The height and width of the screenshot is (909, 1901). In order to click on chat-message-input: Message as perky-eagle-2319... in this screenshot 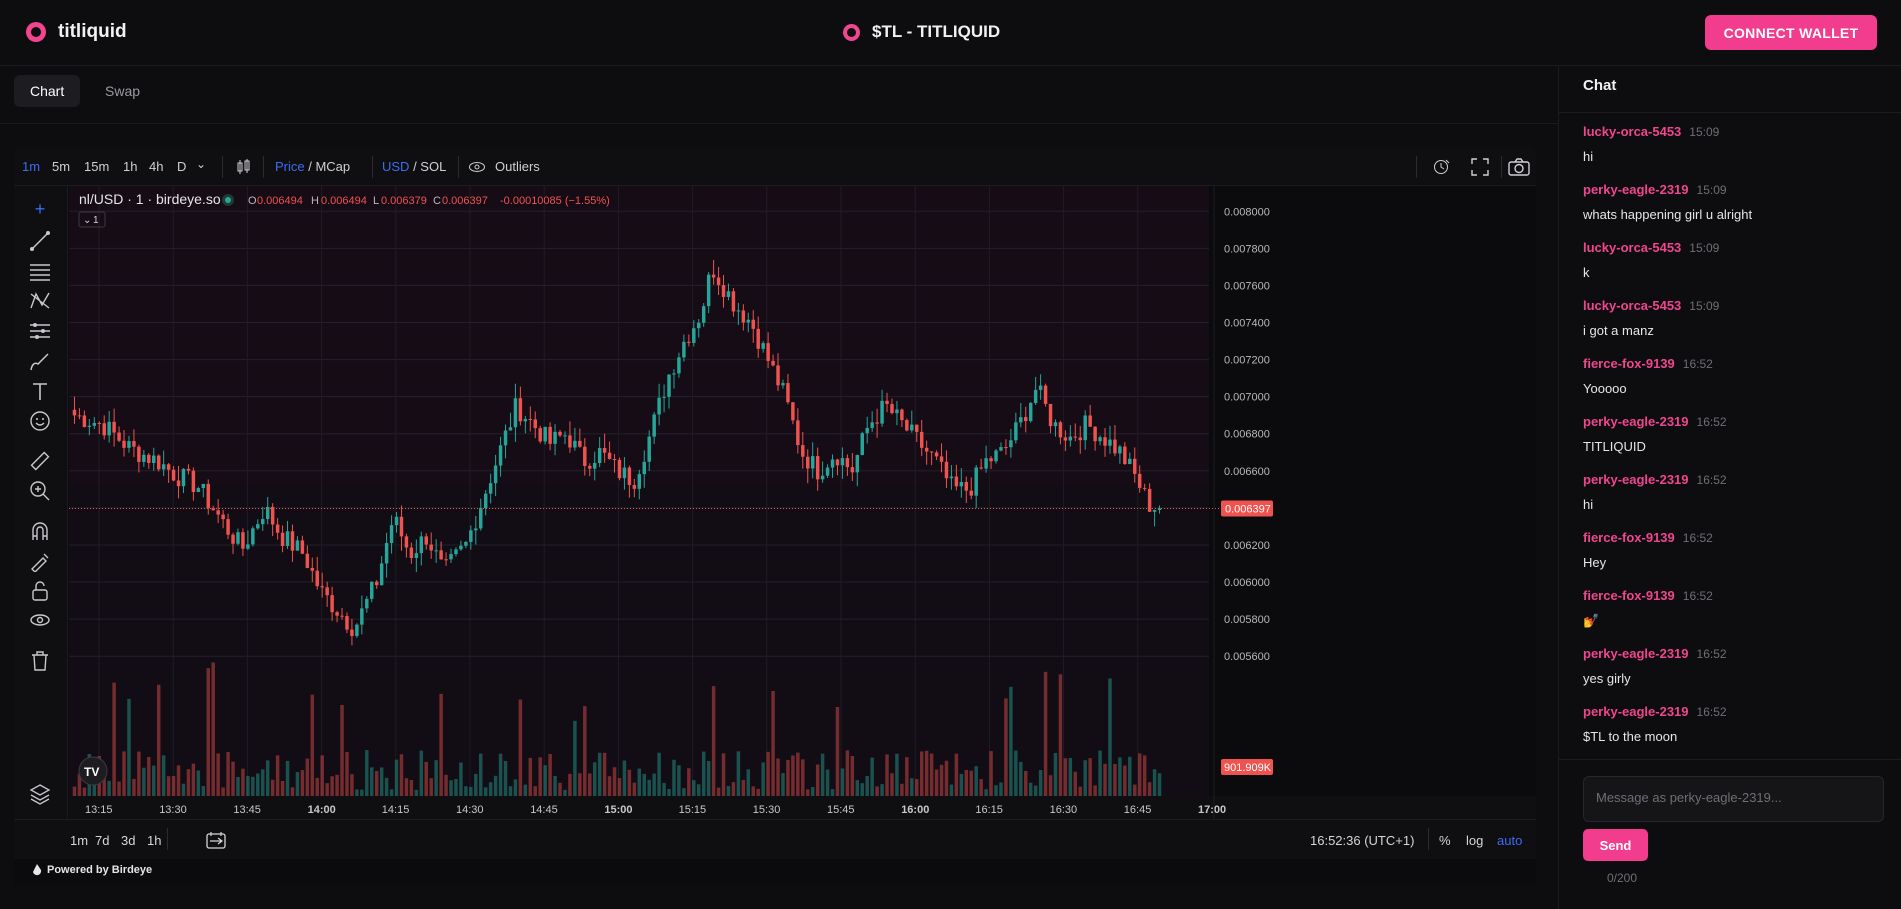, I will do `click(1733, 799)`.